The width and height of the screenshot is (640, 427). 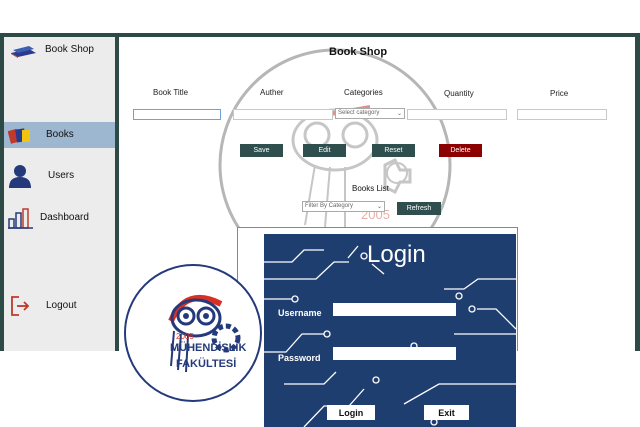 I want to click on delete-button: Delete, so click(x=460, y=150).